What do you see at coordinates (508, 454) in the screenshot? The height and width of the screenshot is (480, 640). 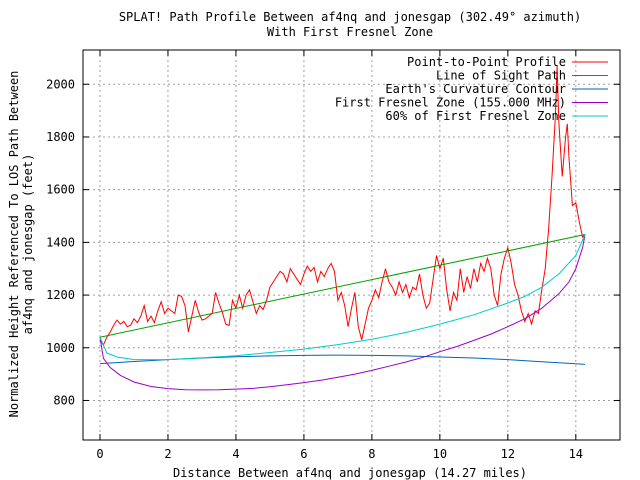 I see `x-tick-label: 12` at bounding box center [508, 454].